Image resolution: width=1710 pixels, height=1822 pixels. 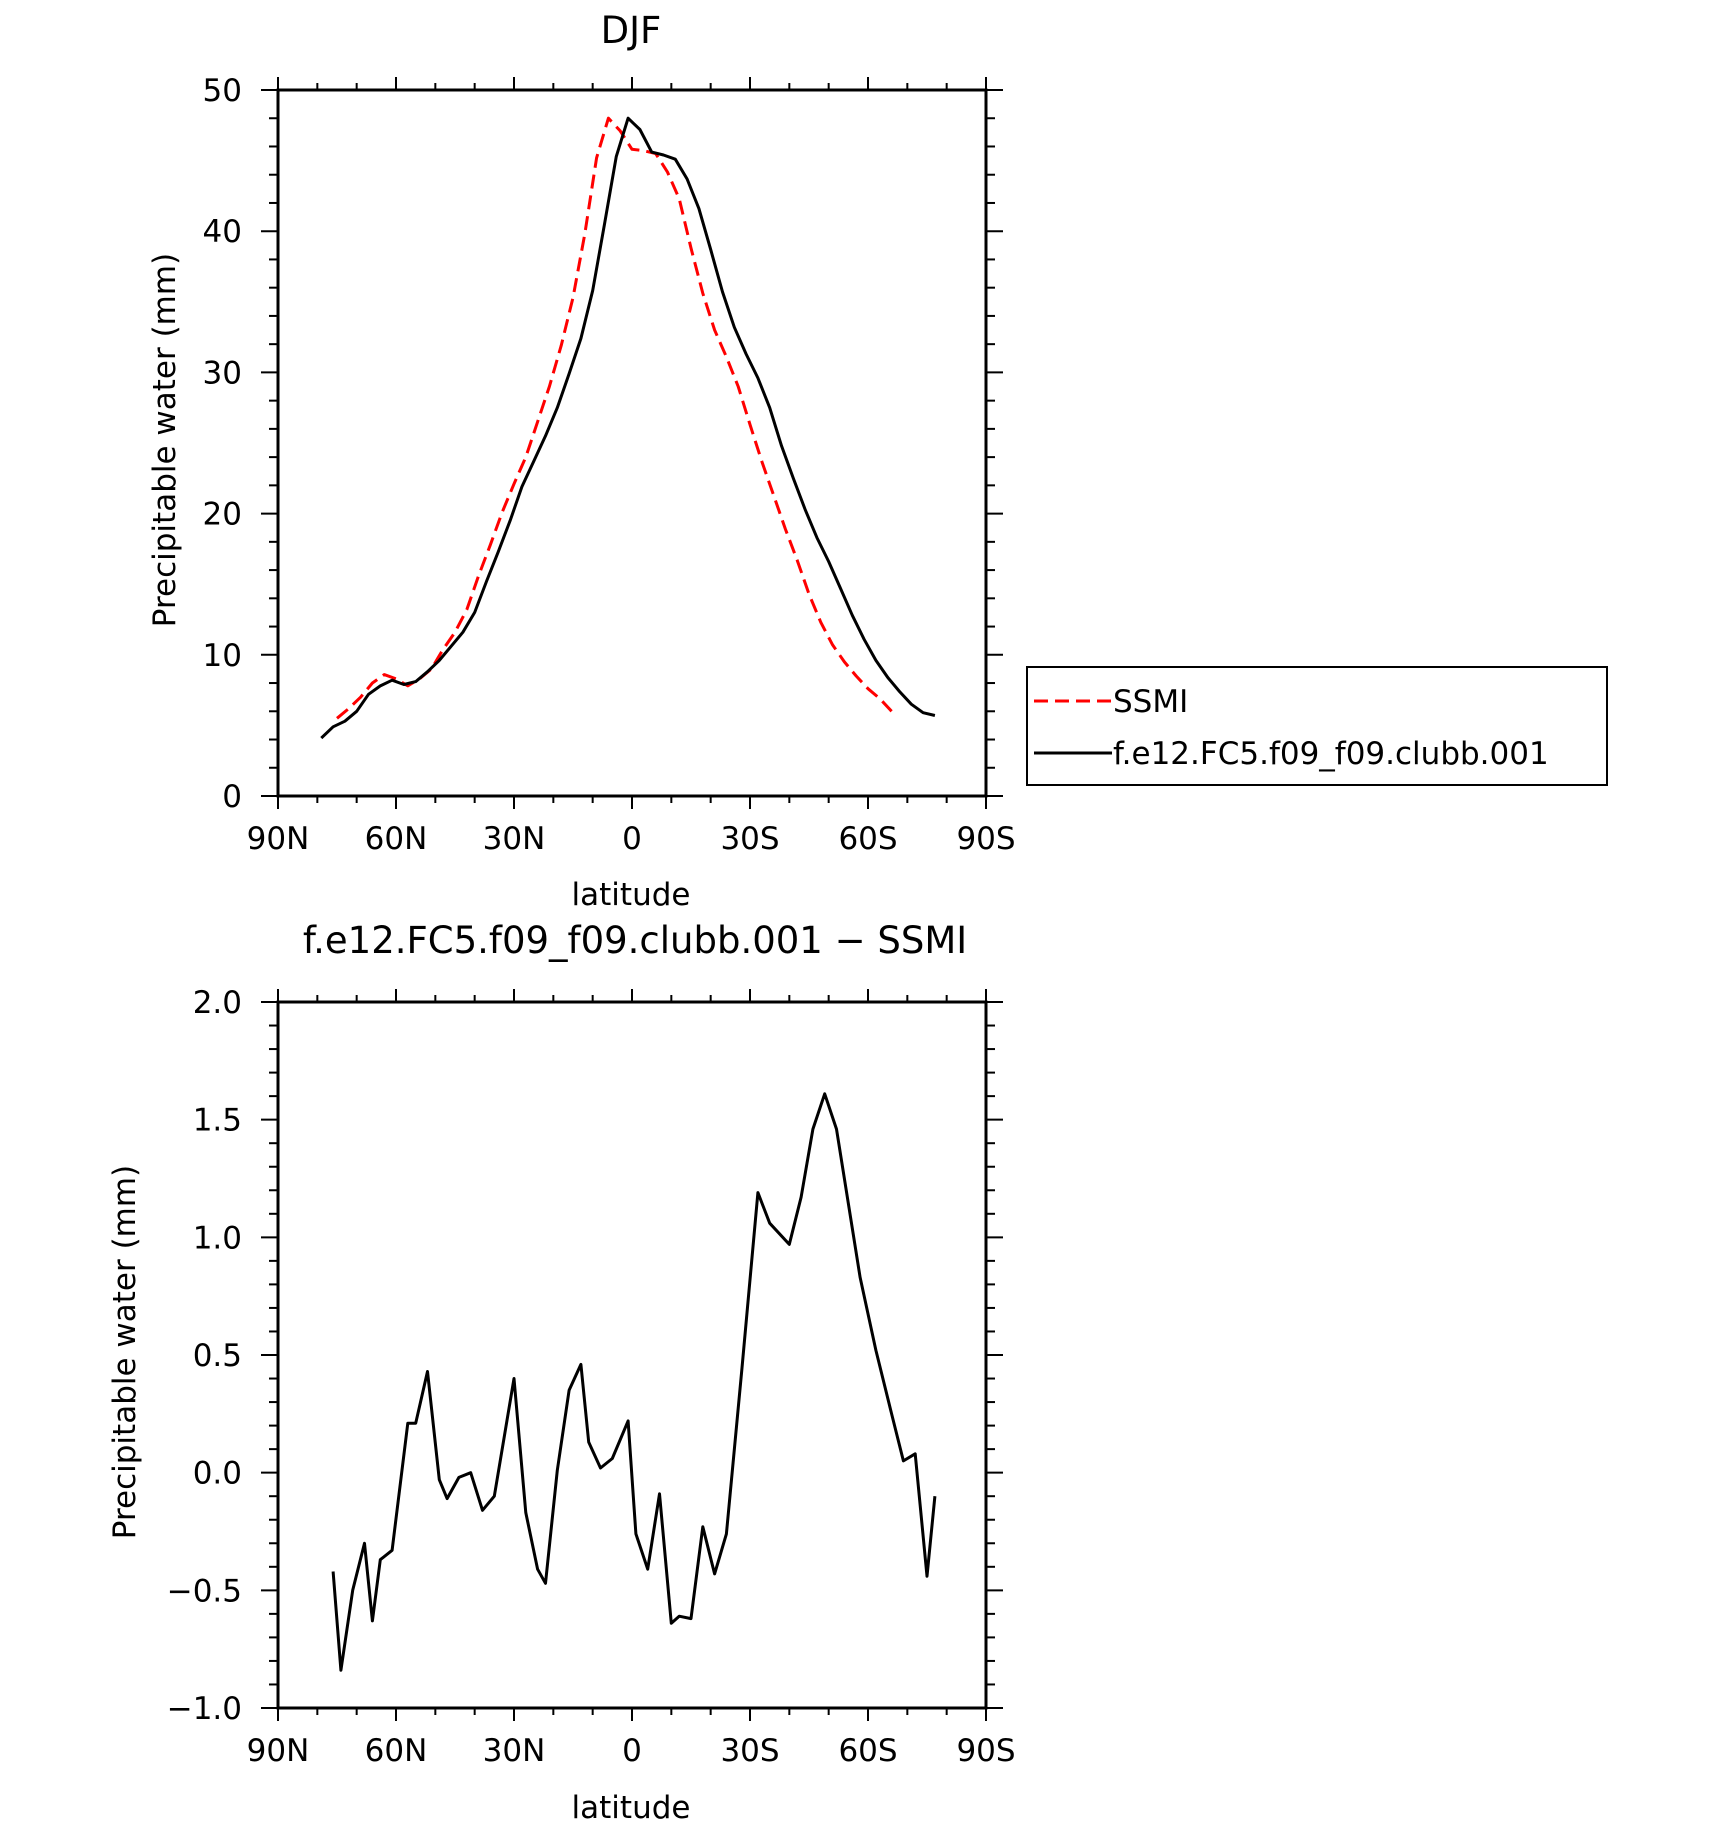 I want to click on y-tick-label: 10, so click(x=222, y=656).